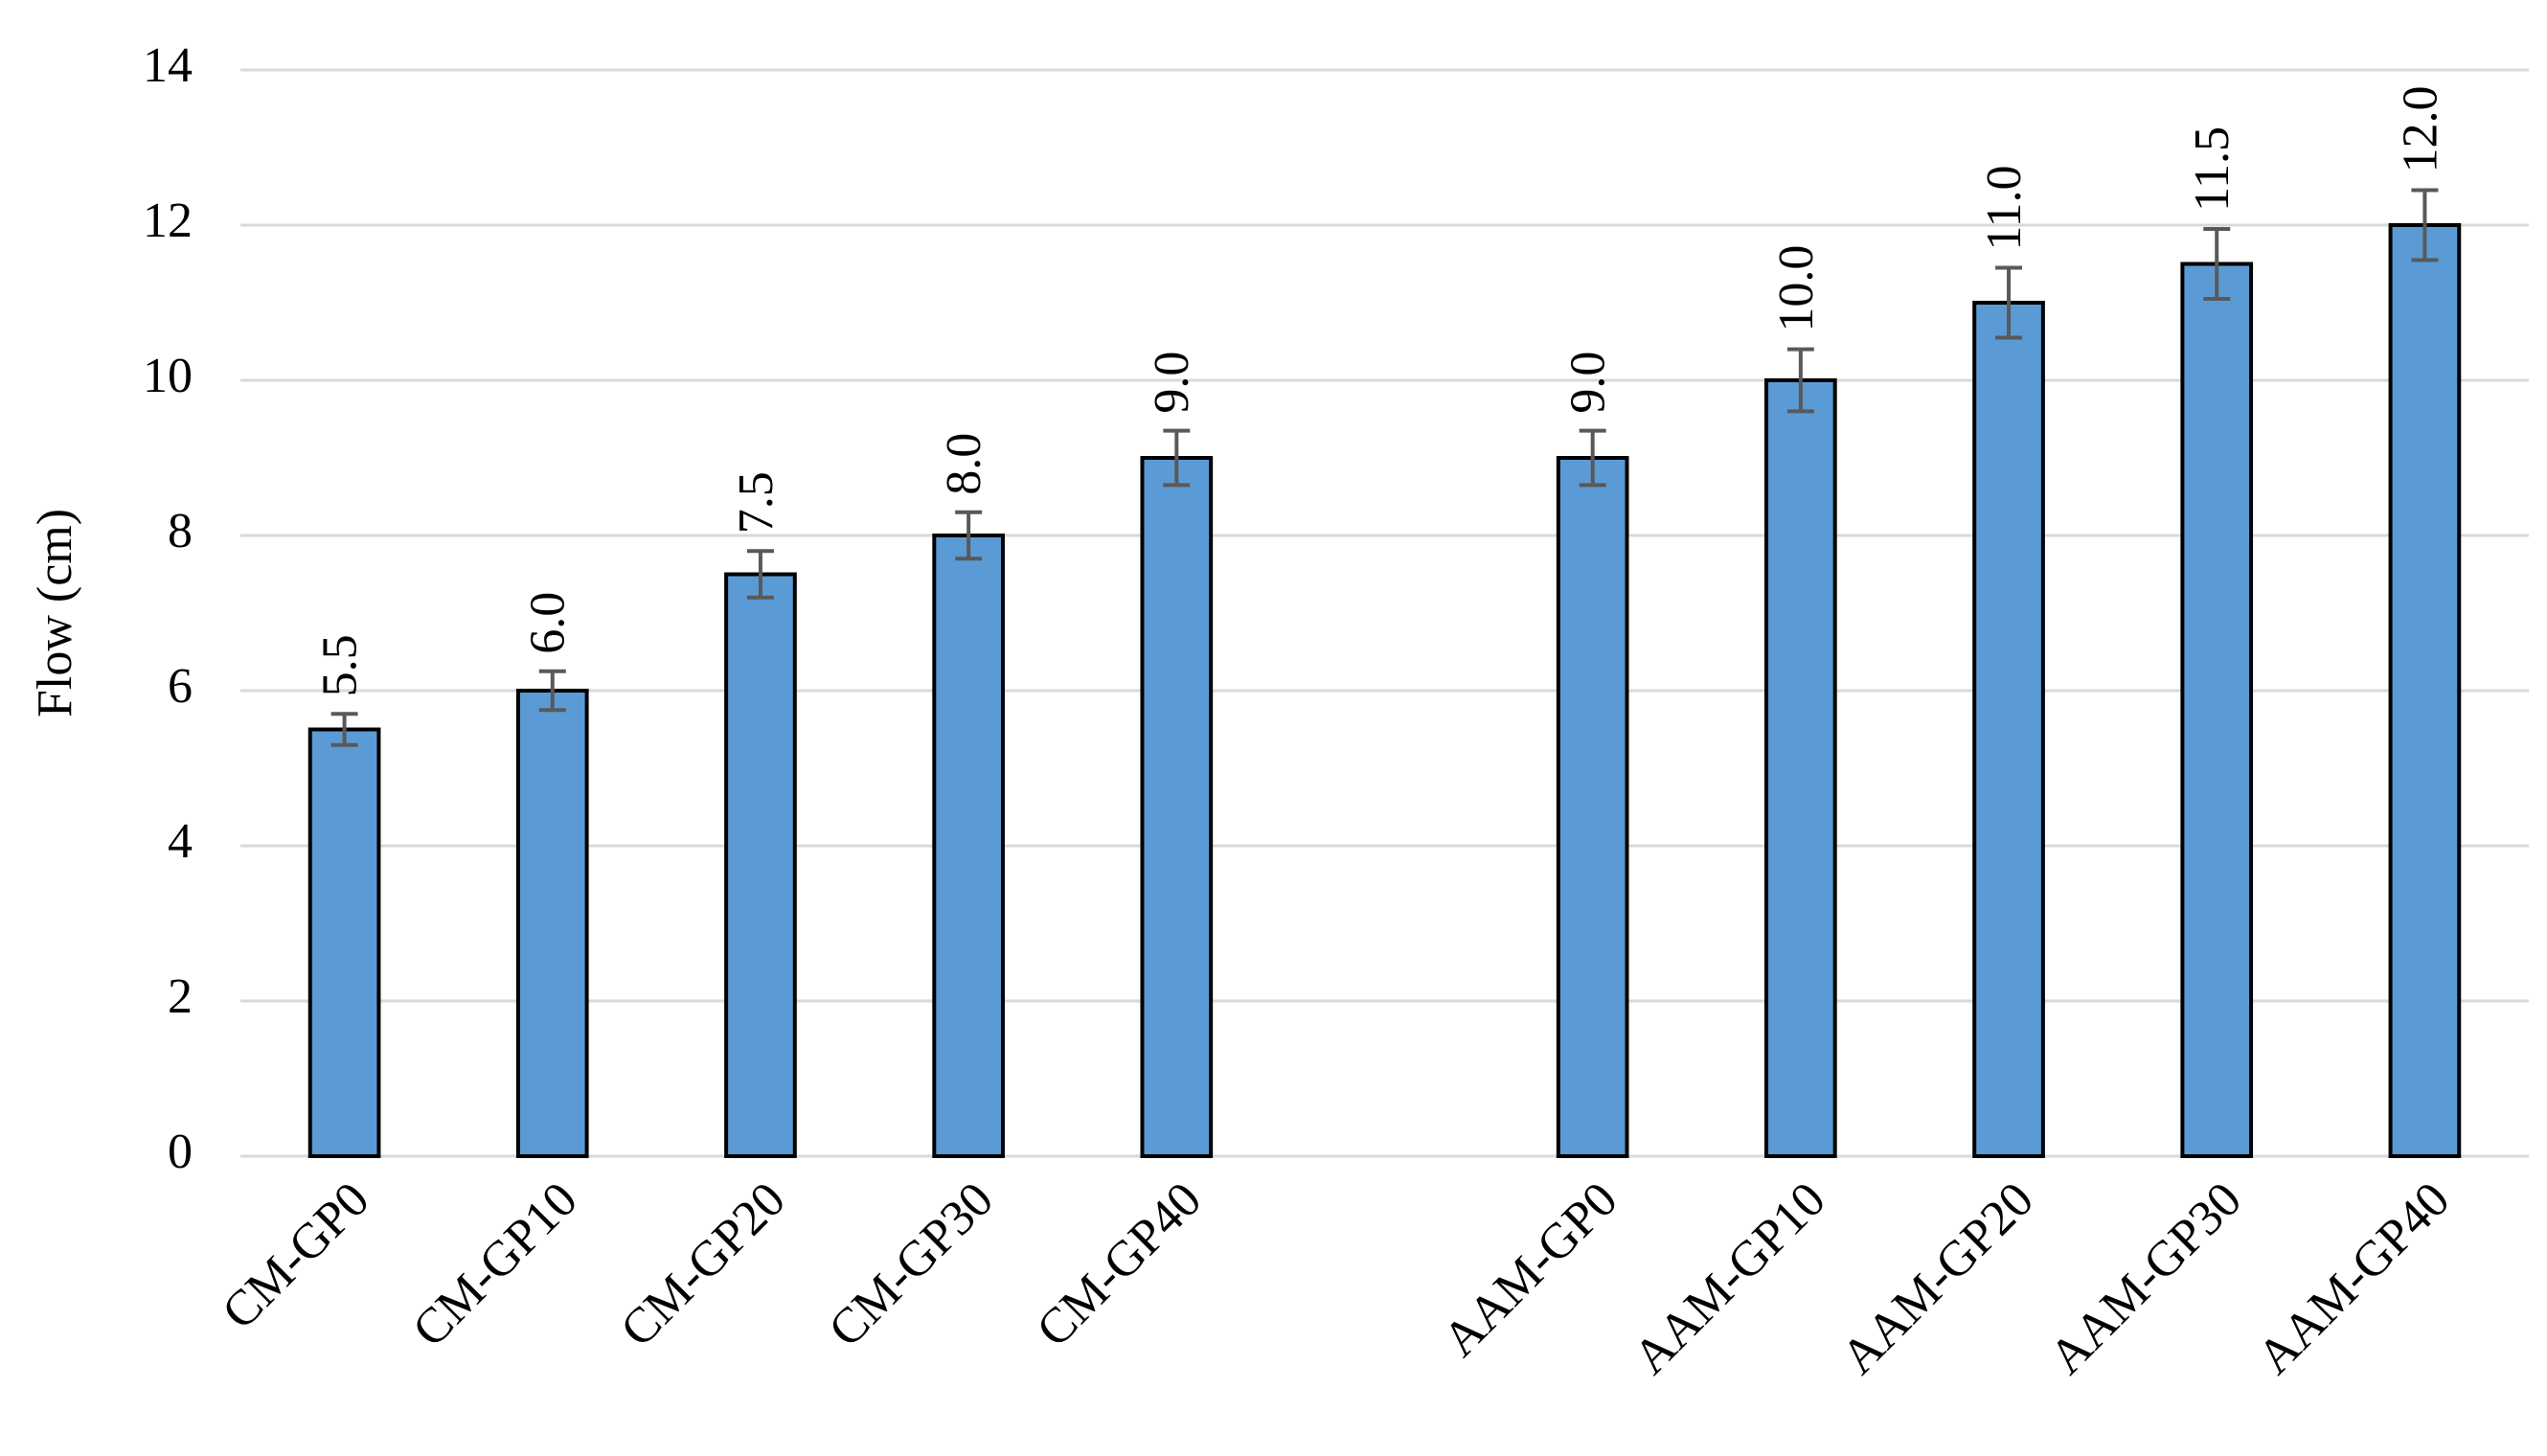 This screenshot has width=2547, height=1456. I want to click on x-tick-label: CM-GP20, so click(703, 1265).